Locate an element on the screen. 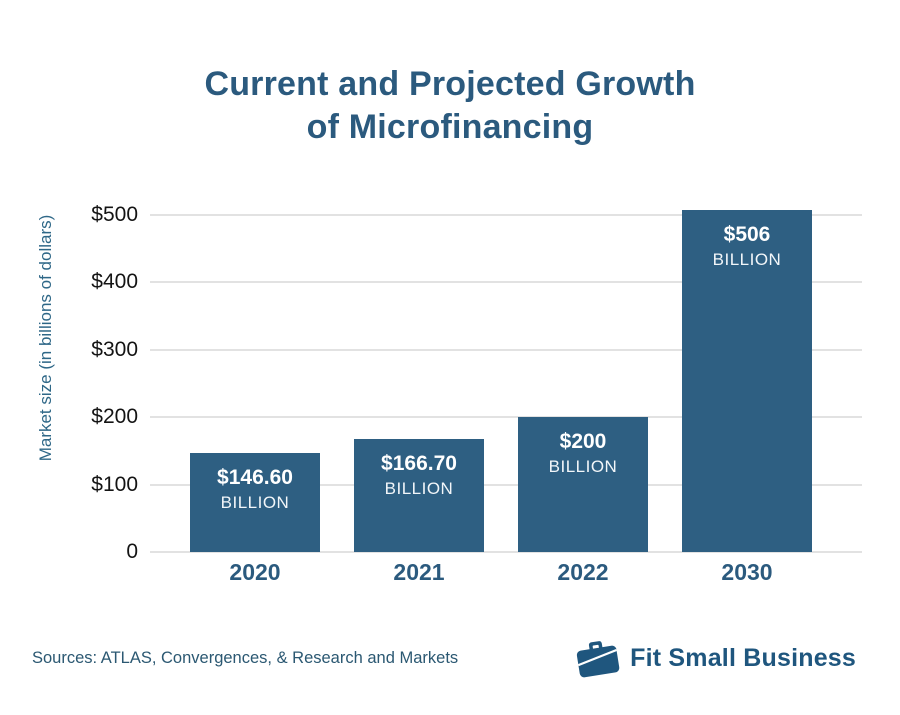 The width and height of the screenshot is (900, 715). y-tick-label: $200 is located at coordinates (114, 416).